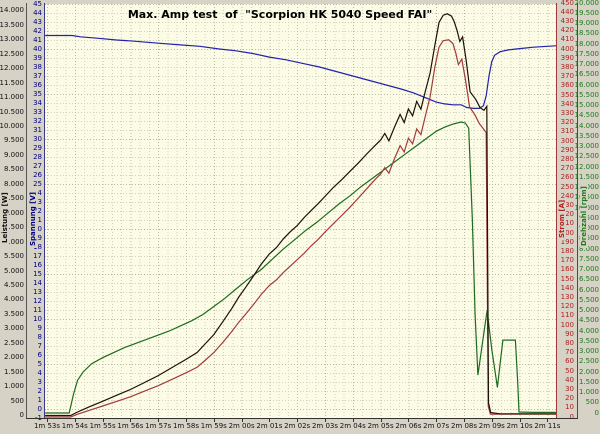 This screenshot has width=600, height=434. What do you see at coordinates (567, 57) in the screenshot?
I see `axis-tick-label: 390` at bounding box center [567, 57].